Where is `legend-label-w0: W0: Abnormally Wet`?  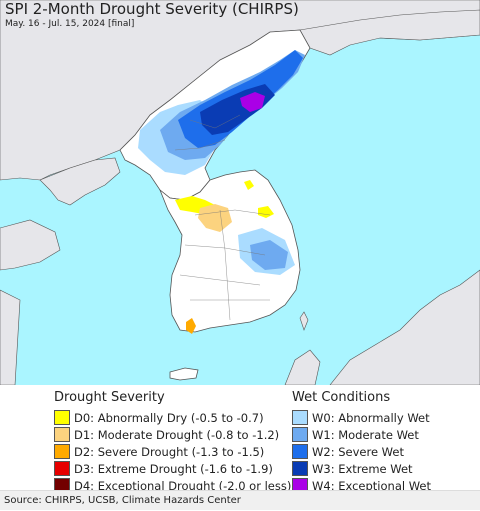 legend-label-w0: W0: Abnormally Wet is located at coordinates (371, 417).